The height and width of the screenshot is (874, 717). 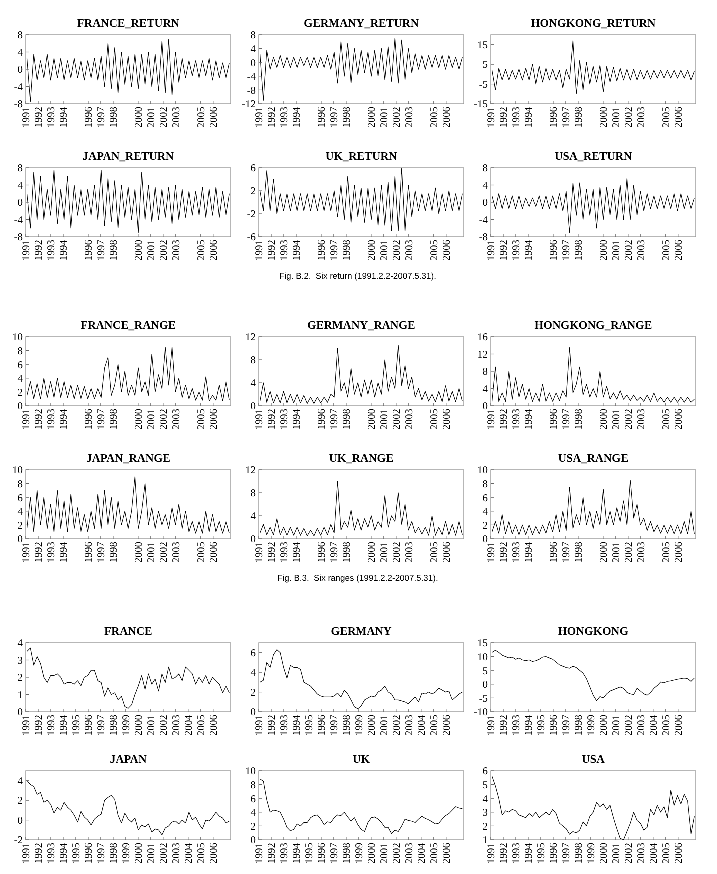 I want to click on y-tick-label: 15, so click(x=483, y=644).